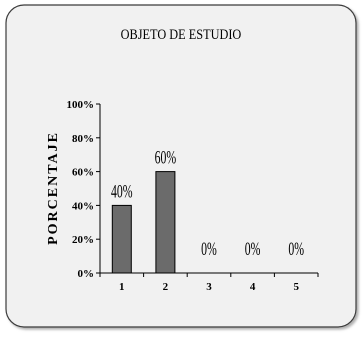  What do you see at coordinates (253, 249) in the screenshot?
I see `data-label-4: 0%` at bounding box center [253, 249].